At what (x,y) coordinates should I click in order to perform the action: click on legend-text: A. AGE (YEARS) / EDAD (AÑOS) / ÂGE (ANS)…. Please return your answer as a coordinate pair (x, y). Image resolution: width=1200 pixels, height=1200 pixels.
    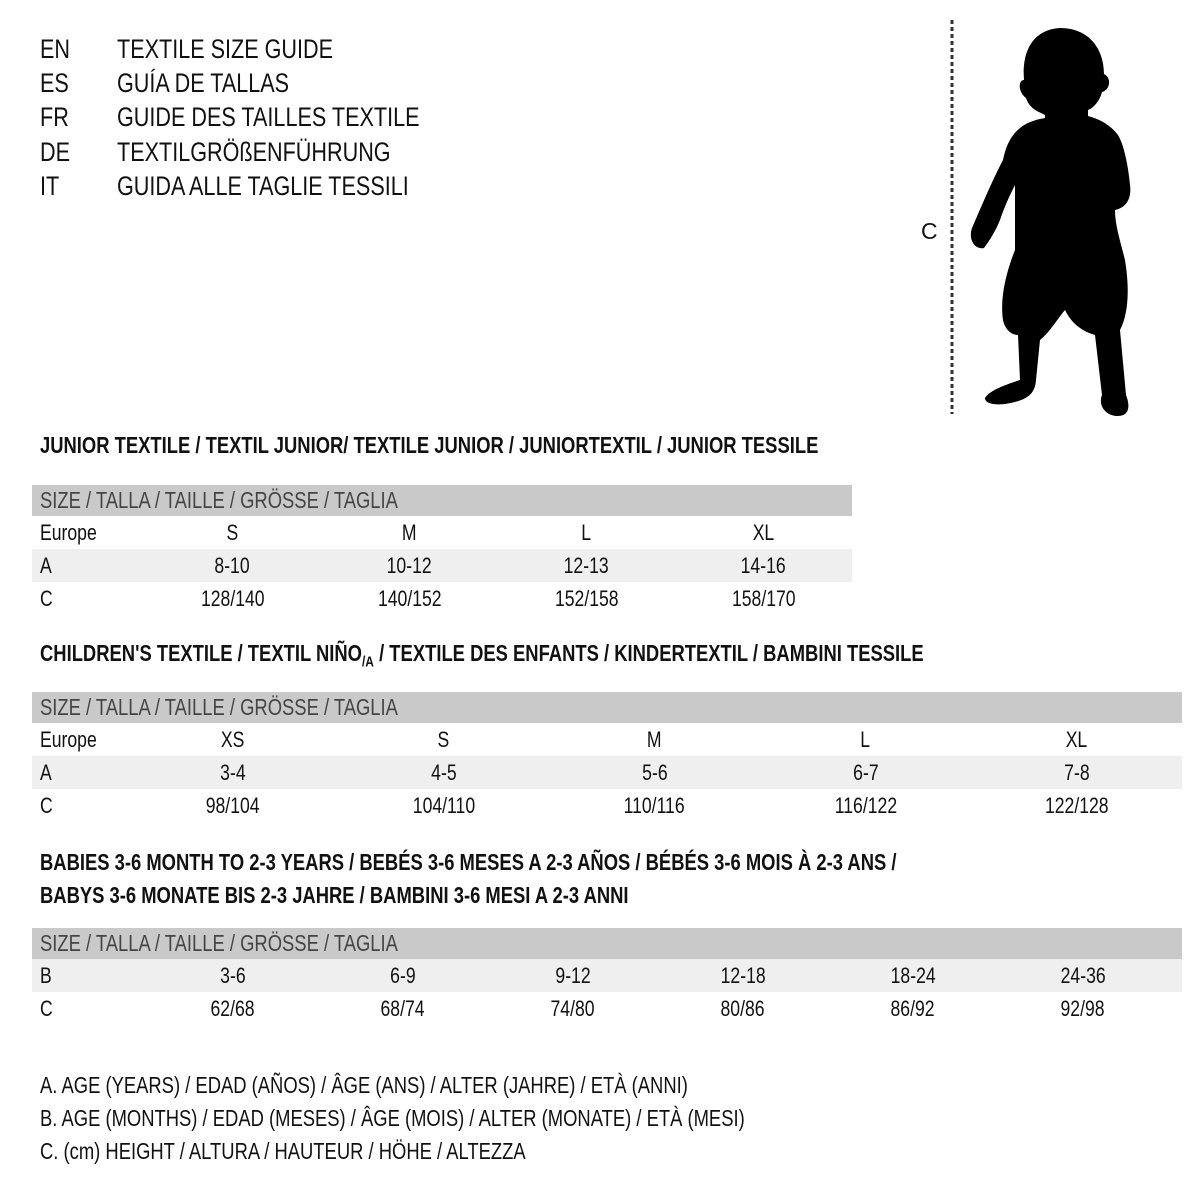
    Looking at the image, I should click on (364, 1085).